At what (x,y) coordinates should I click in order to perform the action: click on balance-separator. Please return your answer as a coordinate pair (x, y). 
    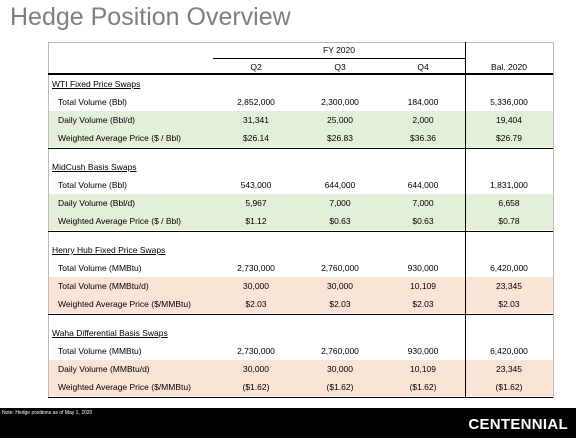
    Looking at the image, I should click on (465, 220).